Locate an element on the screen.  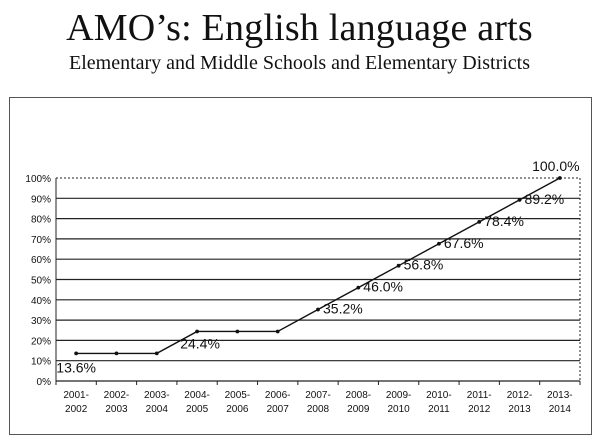
y-tick-label: 60% is located at coordinates (41, 260).